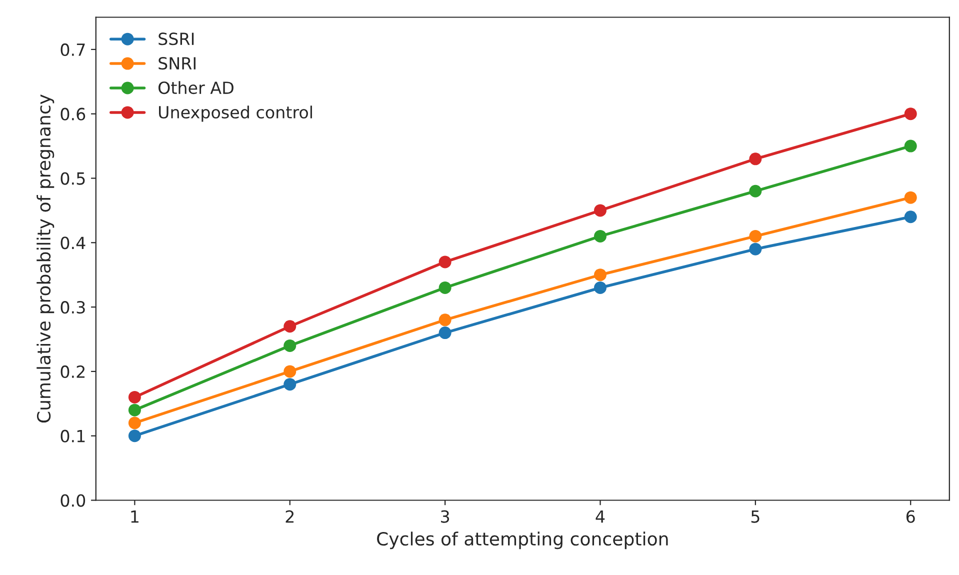 The height and width of the screenshot is (575, 959). What do you see at coordinates (72, 178) in the screenshot?
I see `y-tick-label: 0.5` at bounding box center [72, 178].